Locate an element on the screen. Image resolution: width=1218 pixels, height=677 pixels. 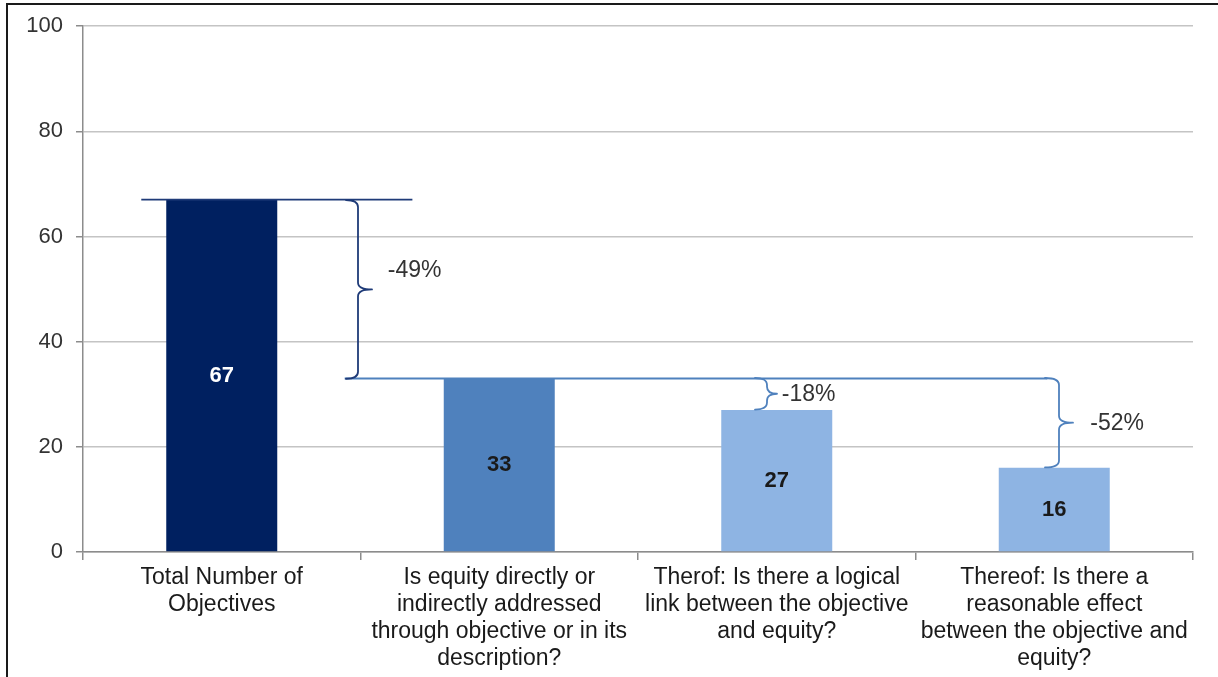
annotation: -18% is located at coordinates (808, 392).